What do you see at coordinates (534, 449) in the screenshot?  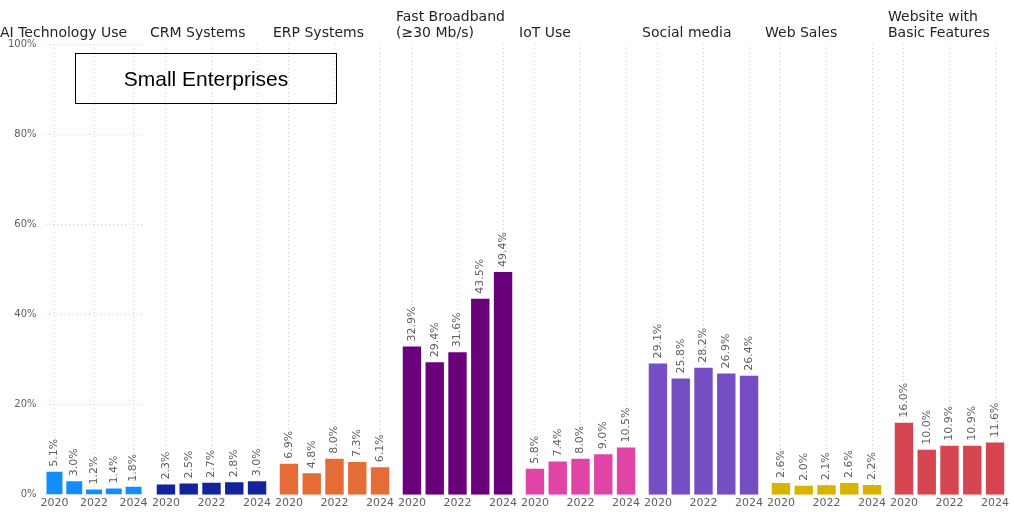 I see `data-label: 5.8%` at bounding box center [534, 449].